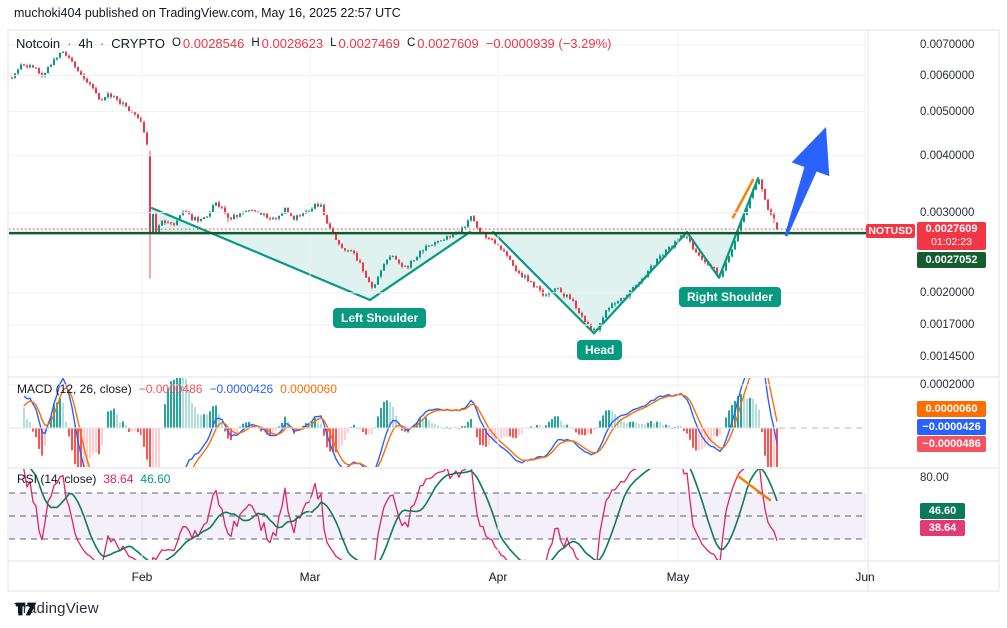 This screenshot has height=628, width=1007. Describe the element at coordinates (947, 111) in the screenshot. I see `price-tick-label: 0.0050000` at that location.